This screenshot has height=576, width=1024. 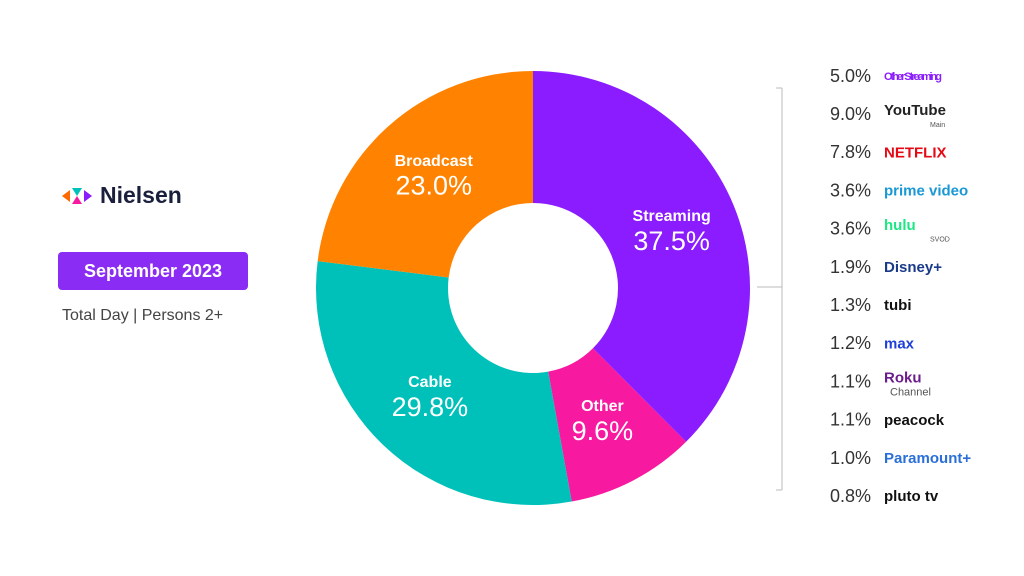 I want to click on logo-icon, so click(x=77, y=196).